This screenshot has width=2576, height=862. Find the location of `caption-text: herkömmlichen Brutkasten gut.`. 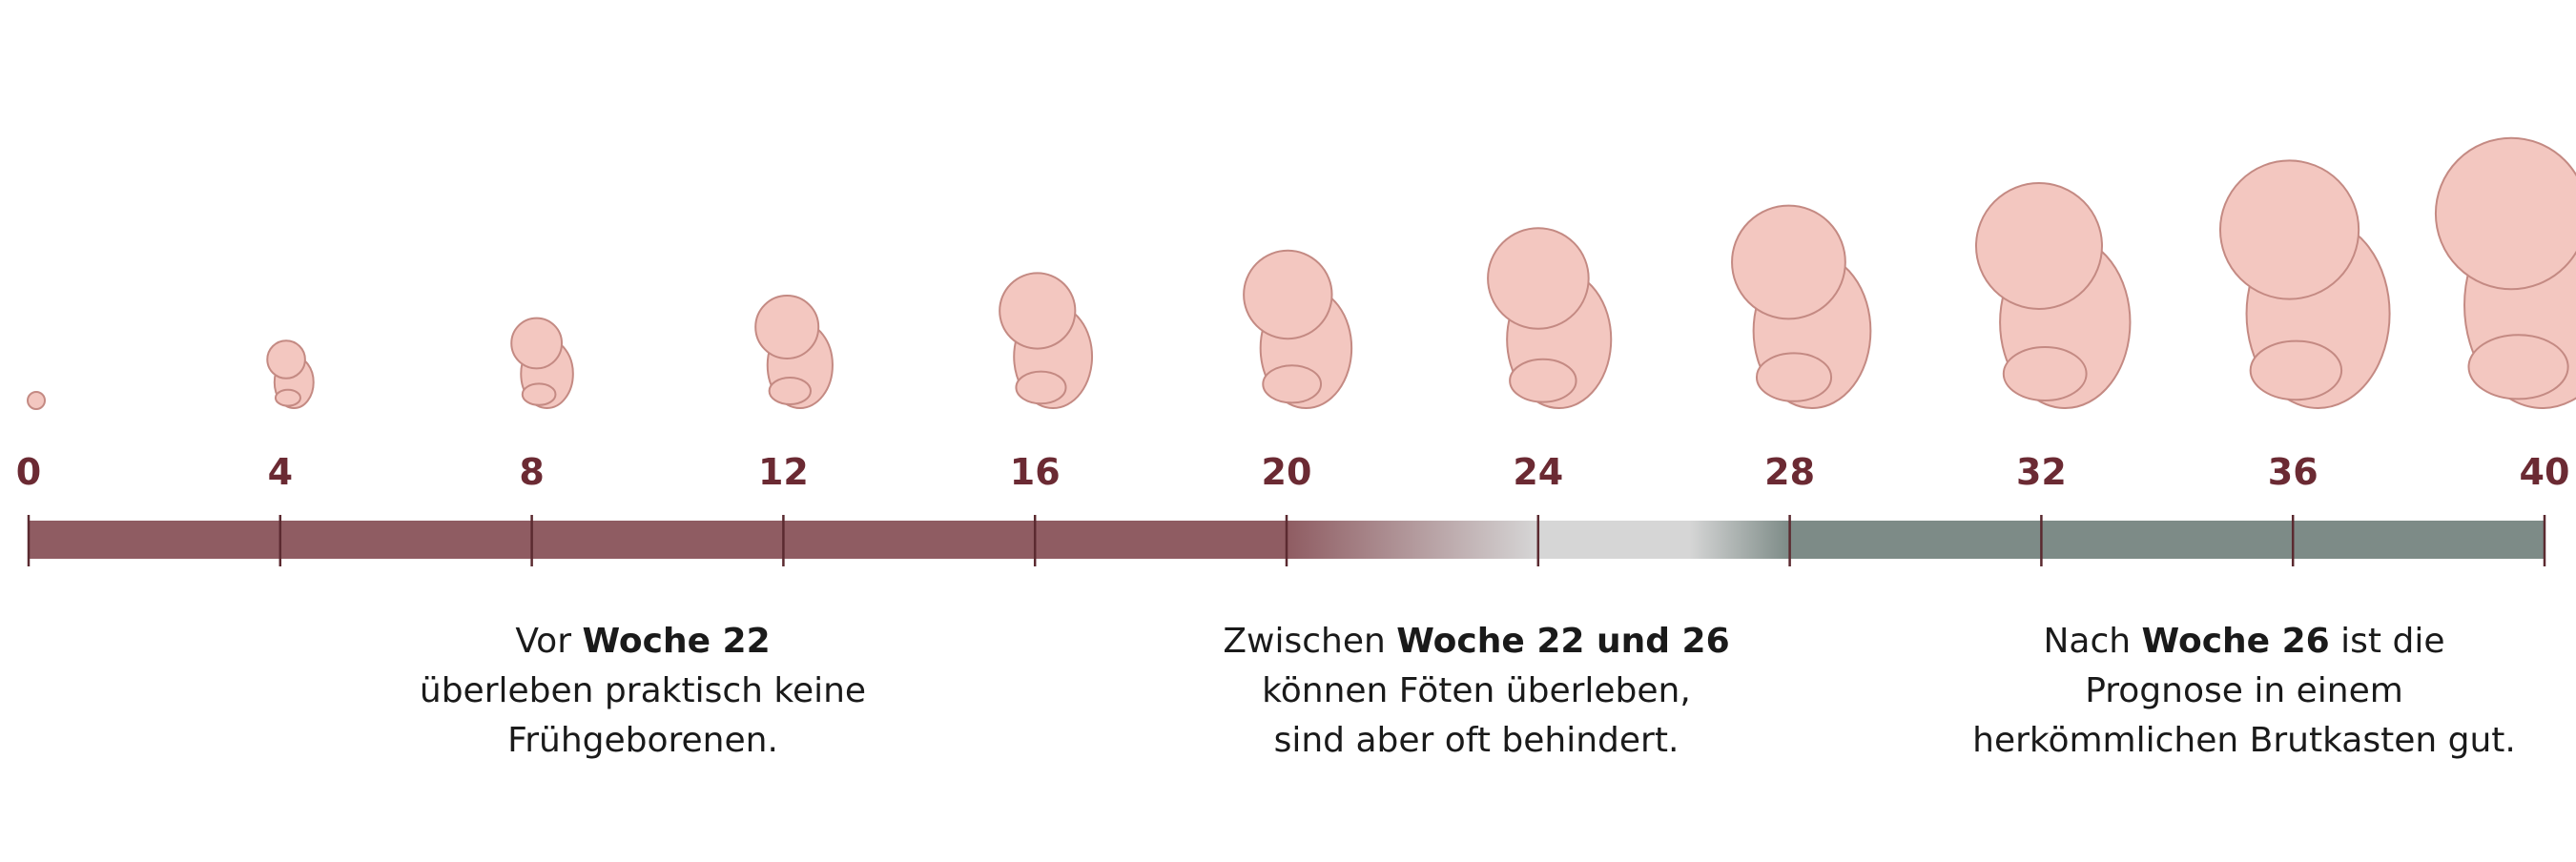

caption-text: herkömmlichen Brutkasten gut. is located at coordinates (2244, 740).